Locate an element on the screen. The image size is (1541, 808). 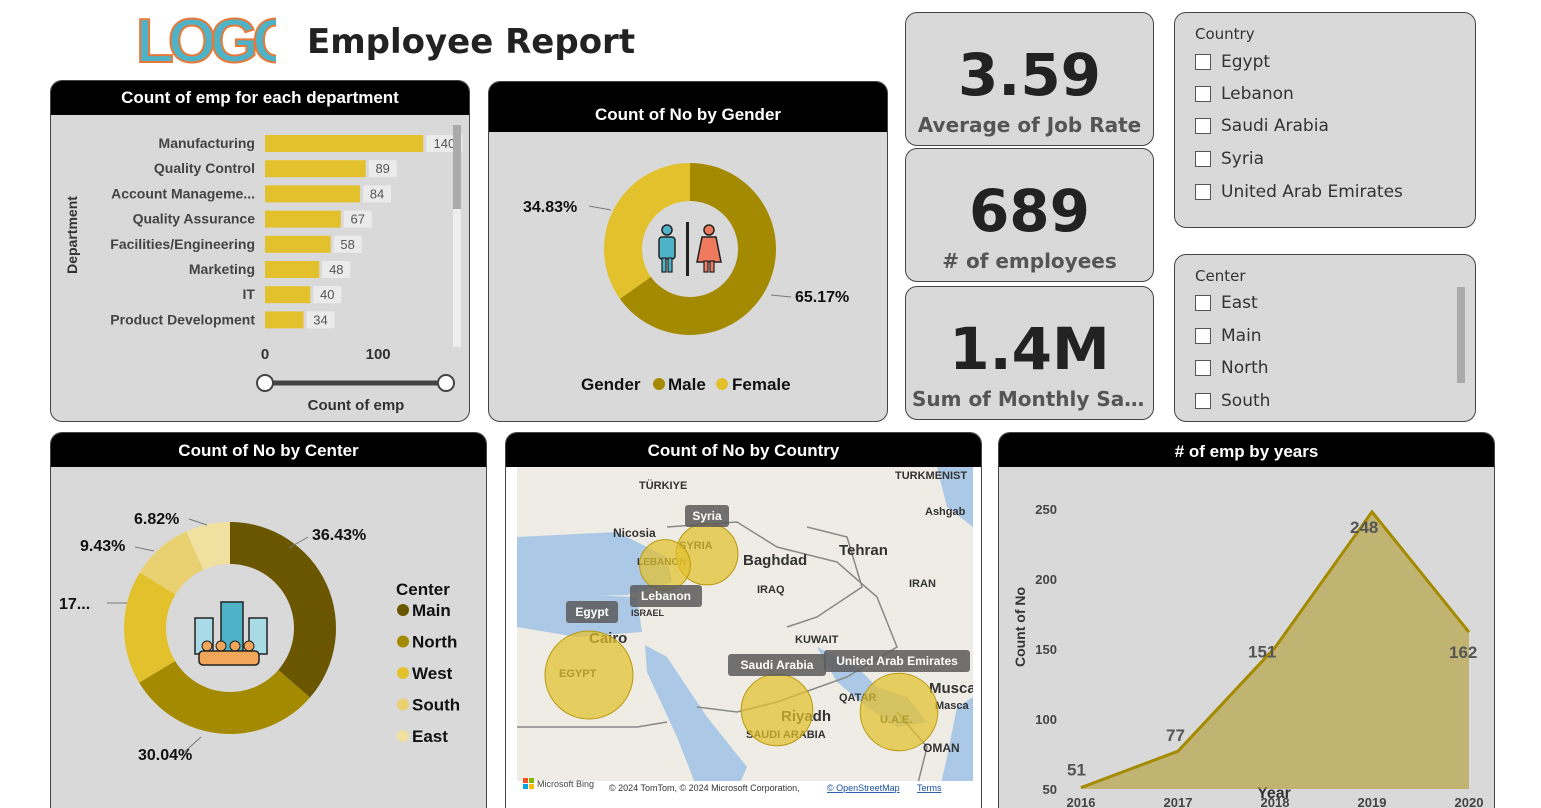
x-tick-label: 100 is located at coordinates (378, 354).